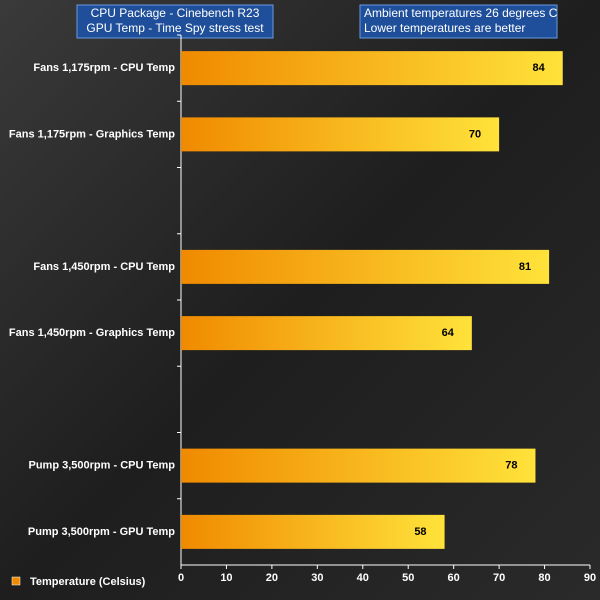 The height and width of the screenshot is (600, 600). Describe the element at coordinates (454, 578) in the screenshot. I see `x-tick-label: 60` at that location.